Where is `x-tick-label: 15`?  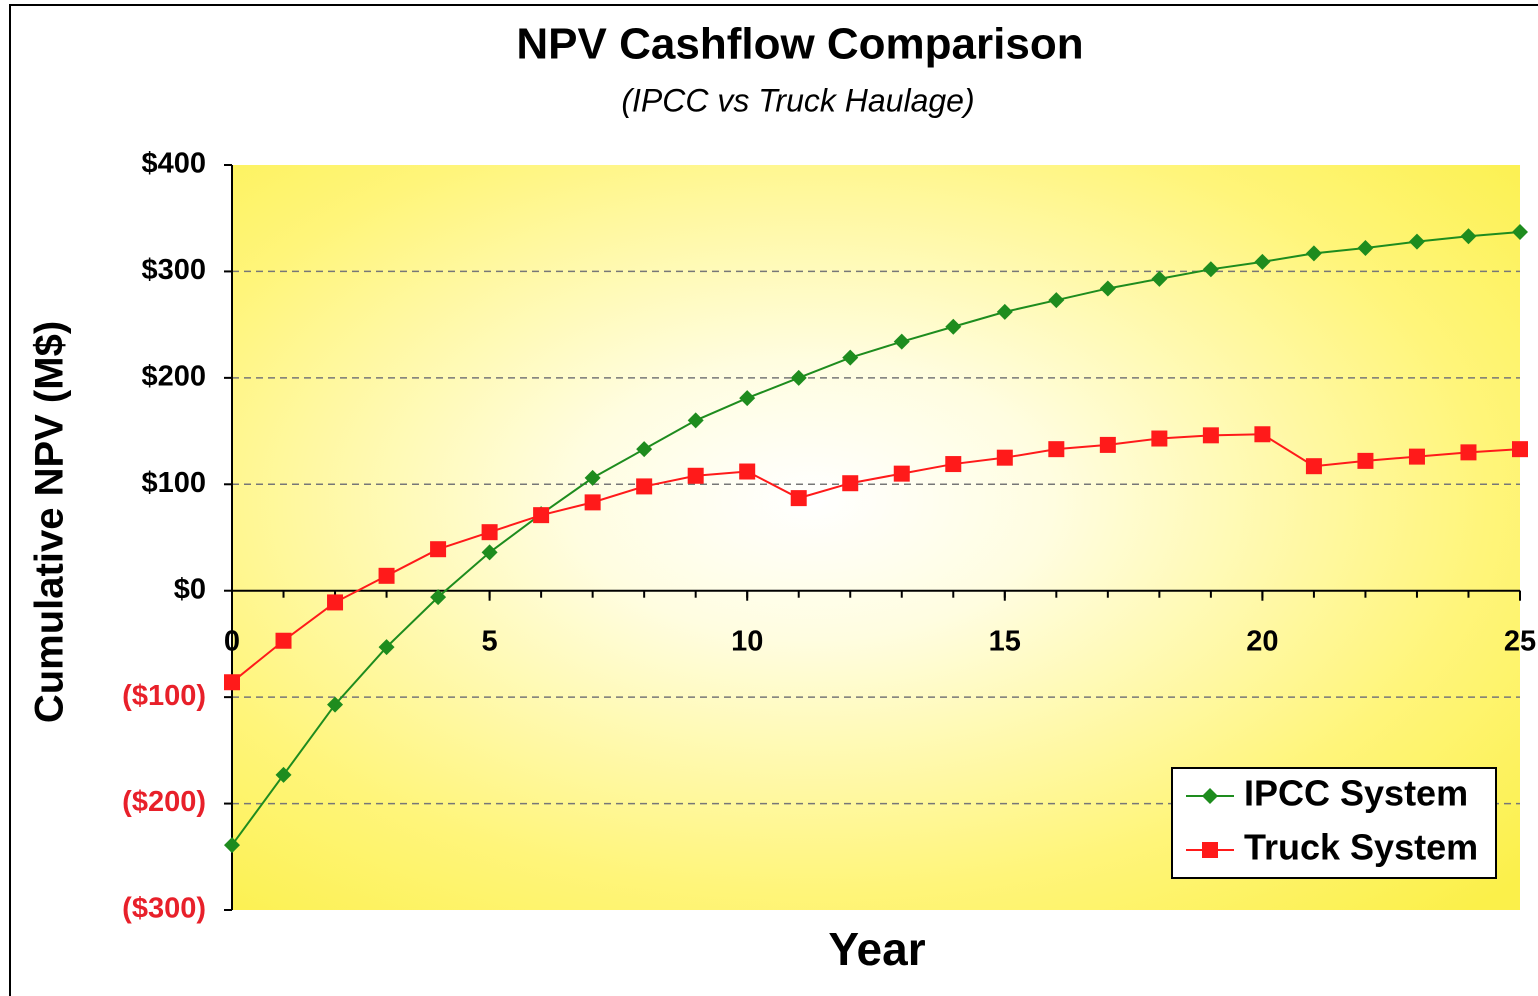 x-tick-label: 15 is located at coordinates (1005, 641).